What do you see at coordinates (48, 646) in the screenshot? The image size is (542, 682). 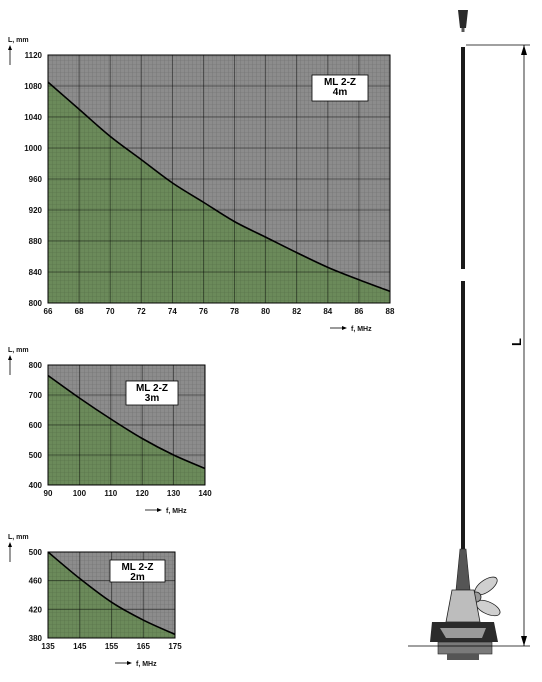 I see `x-tick-label: 135` at bounding box center [48, 646].